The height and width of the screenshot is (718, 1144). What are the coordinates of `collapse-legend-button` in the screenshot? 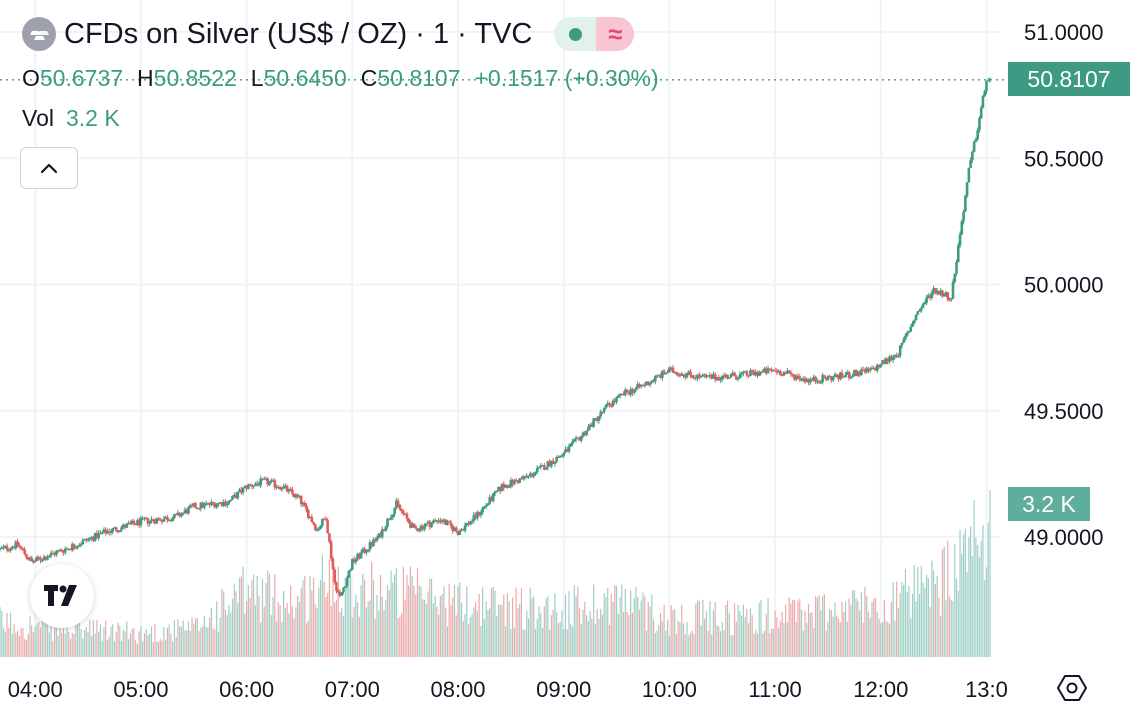 It's located at (49, 168).